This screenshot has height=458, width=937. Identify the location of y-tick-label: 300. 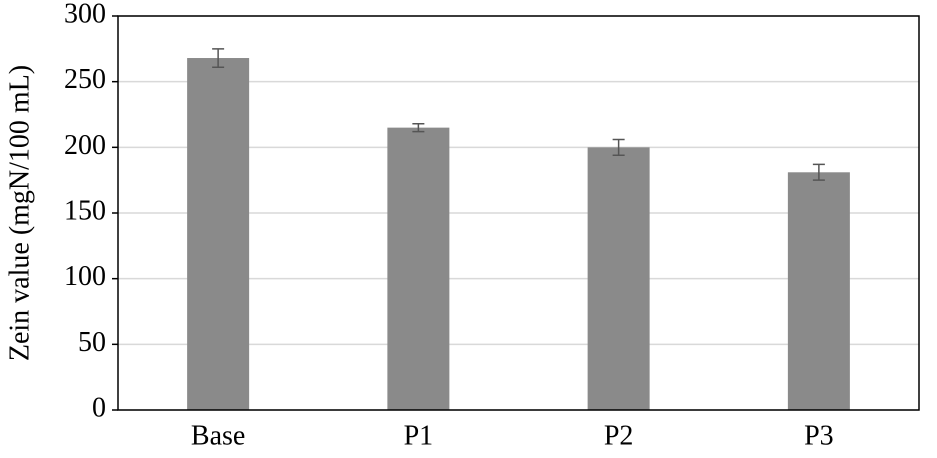
(85, 14).